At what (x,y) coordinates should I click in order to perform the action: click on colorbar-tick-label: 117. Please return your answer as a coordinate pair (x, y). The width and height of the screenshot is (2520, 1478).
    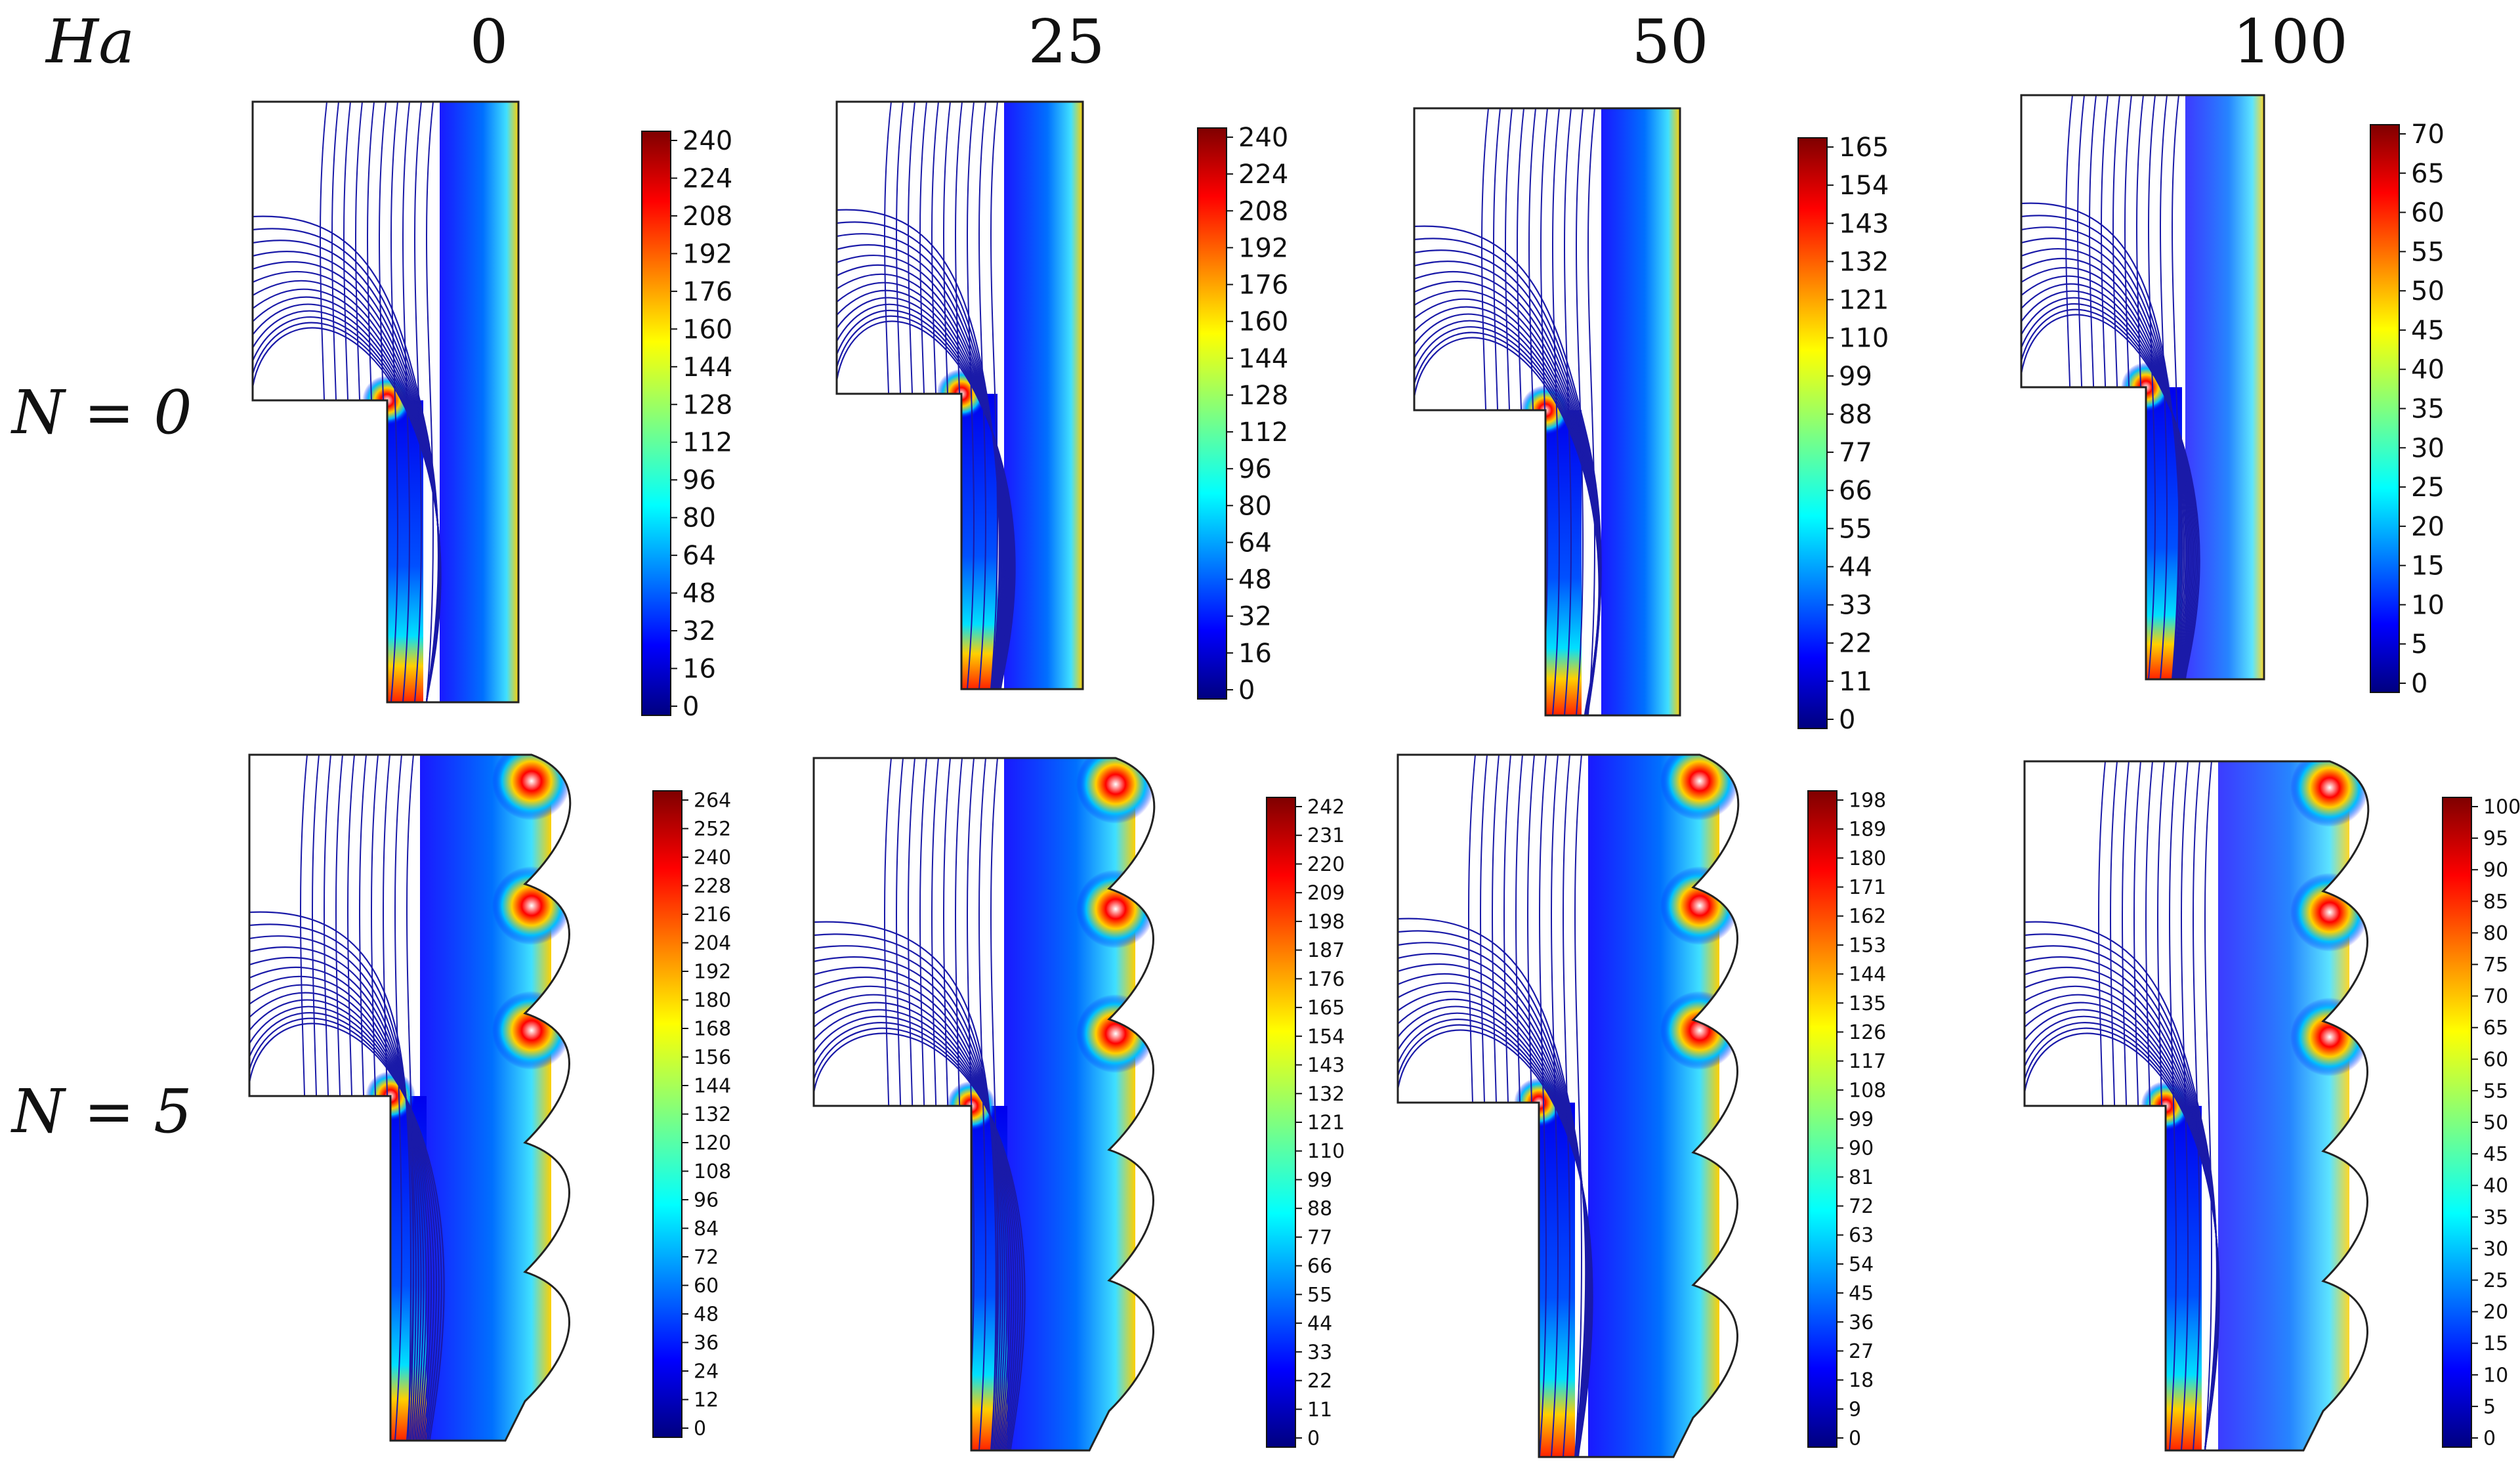
    Looking at the image, I should click on (1867, 1061).